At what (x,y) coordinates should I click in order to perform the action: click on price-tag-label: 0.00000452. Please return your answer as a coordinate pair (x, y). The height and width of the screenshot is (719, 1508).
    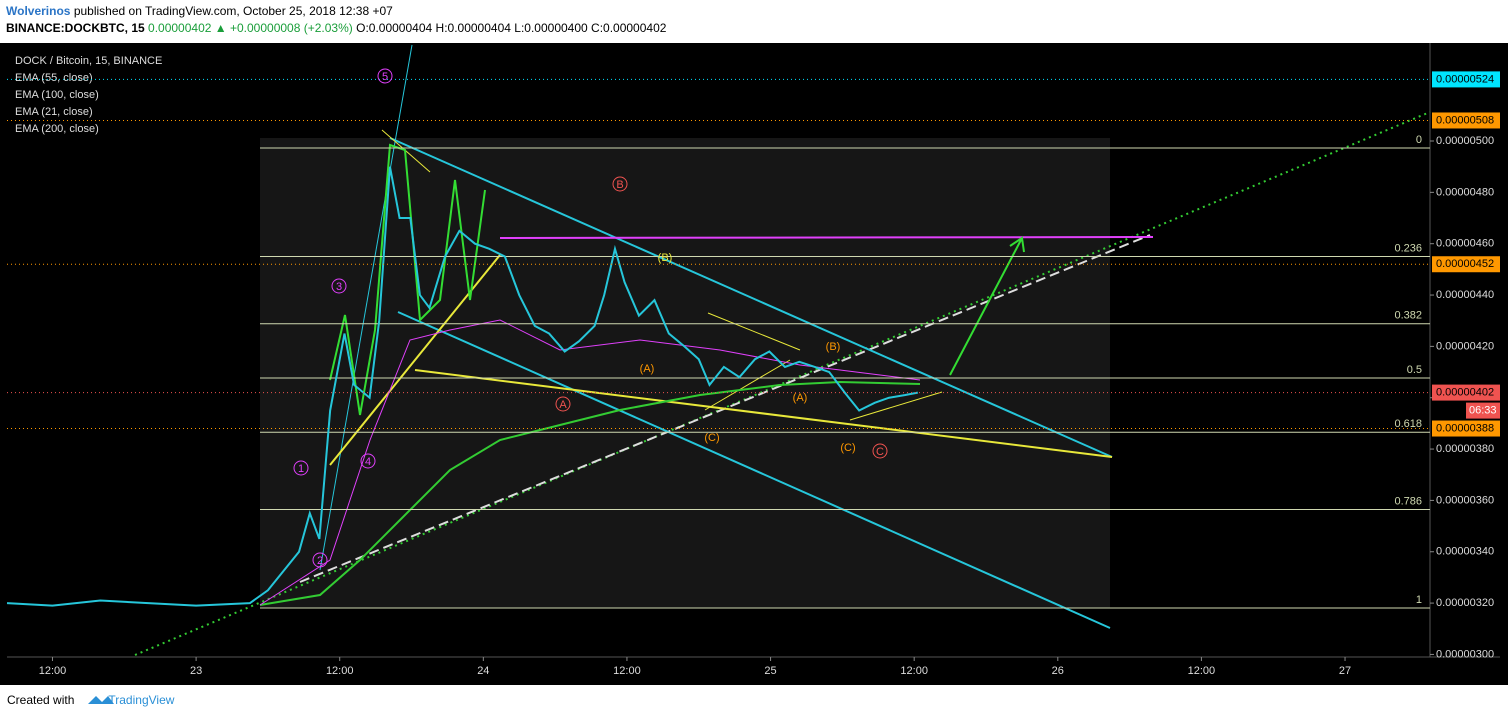
    Looking at the image, I should click on (1465, 264).